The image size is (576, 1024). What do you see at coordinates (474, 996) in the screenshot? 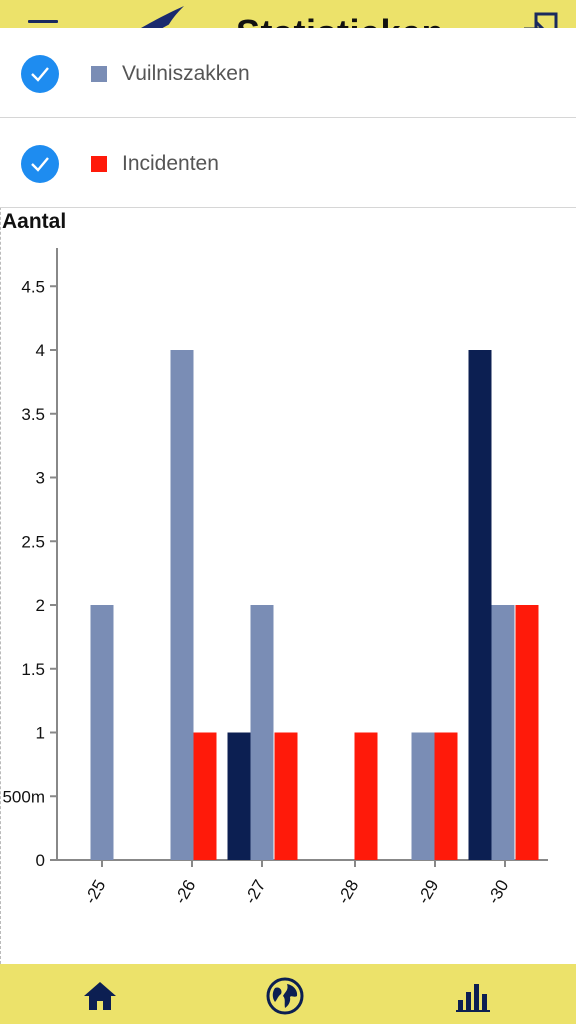
I see `bar-chart-icon` at bounding box center [474, 996].